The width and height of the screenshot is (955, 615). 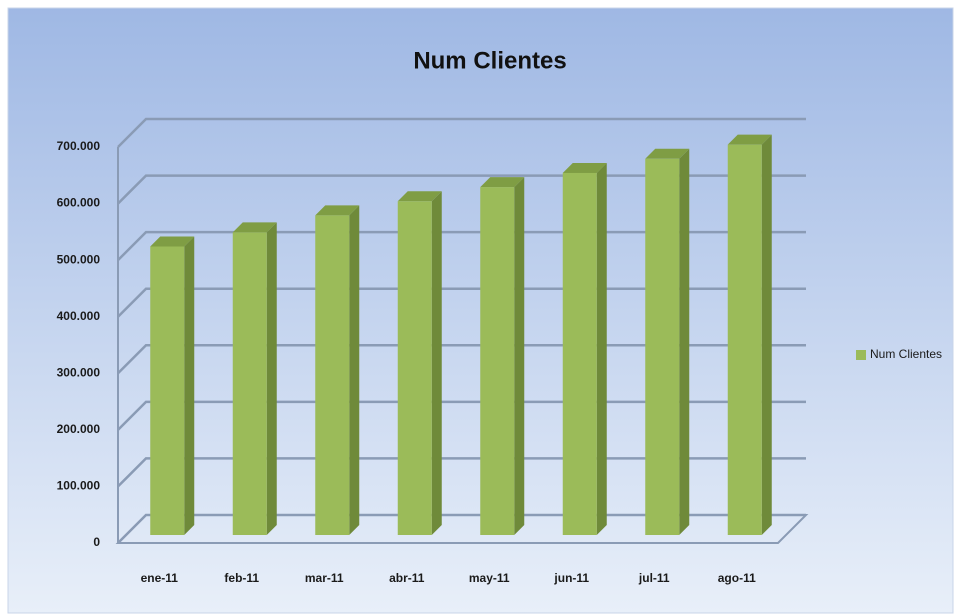 I want to click on x-tick-label: ago-11, so click(x=737, y=578).